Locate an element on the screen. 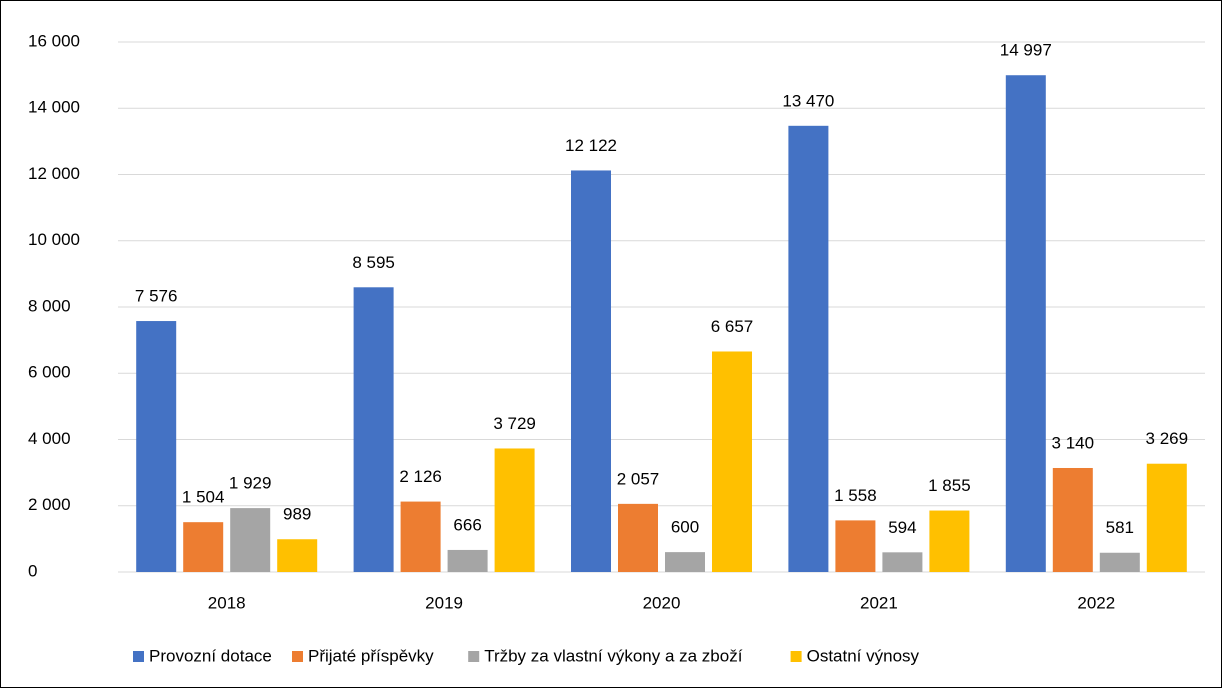 This screenshot has width=1222, height=688. data-label: 1 855 is located at coordinates (949, 485).